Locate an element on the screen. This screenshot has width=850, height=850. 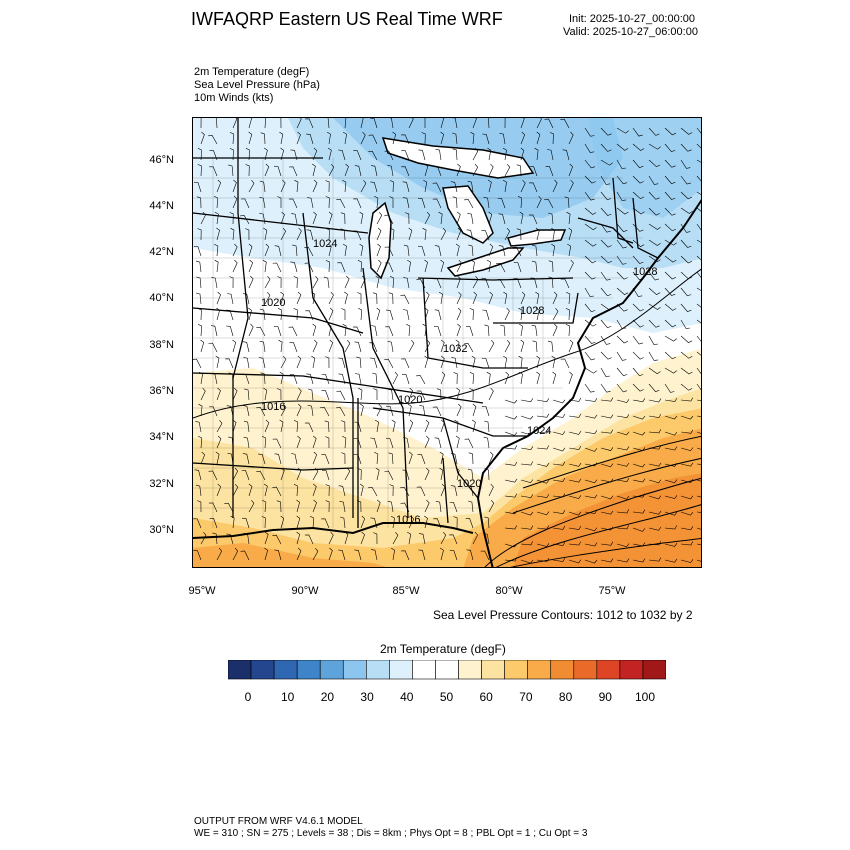
pressure-label: 1016 is located at coordinates (408, 520).